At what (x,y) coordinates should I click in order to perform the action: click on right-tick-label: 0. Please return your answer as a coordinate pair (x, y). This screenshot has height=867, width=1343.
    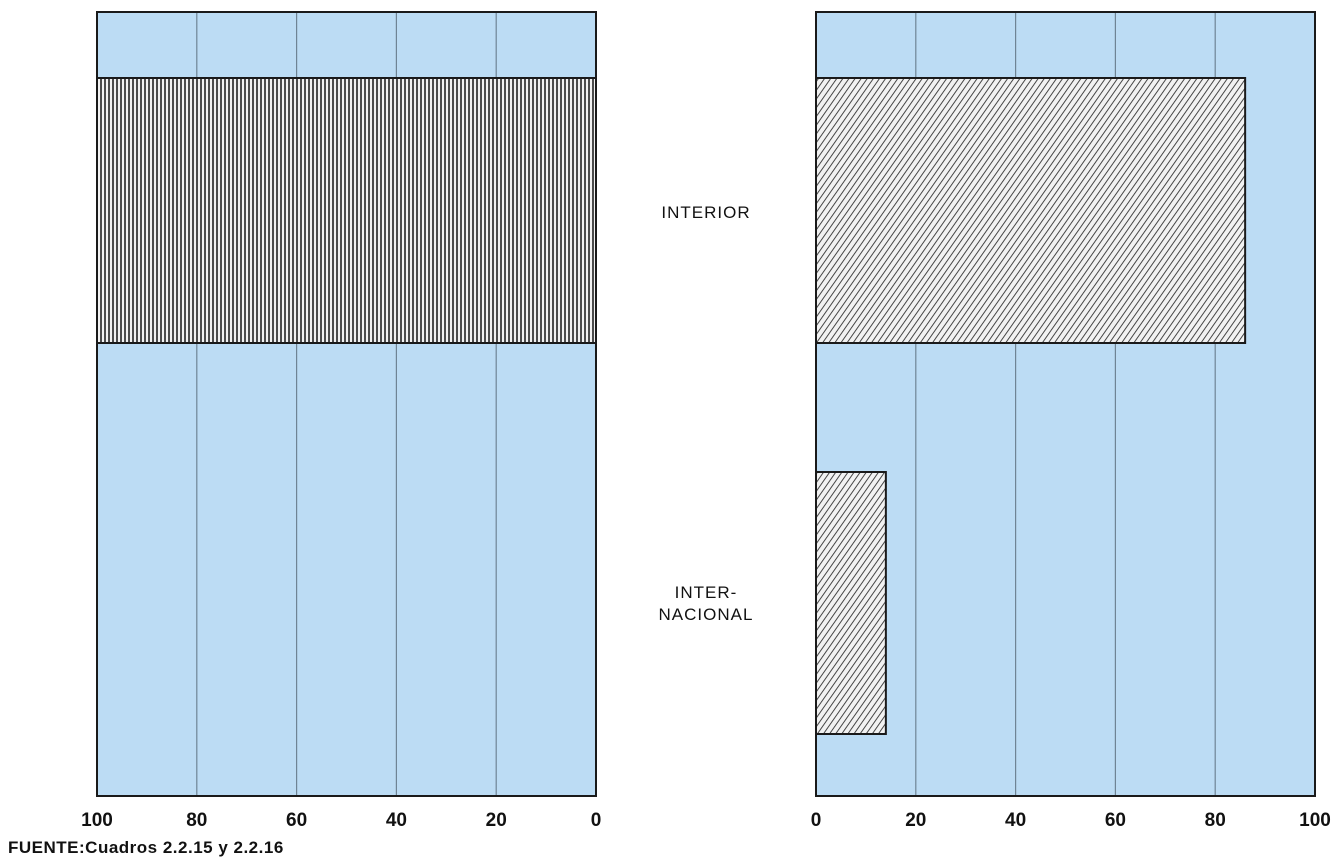
    Looking at the image, I should click on (816, 820).